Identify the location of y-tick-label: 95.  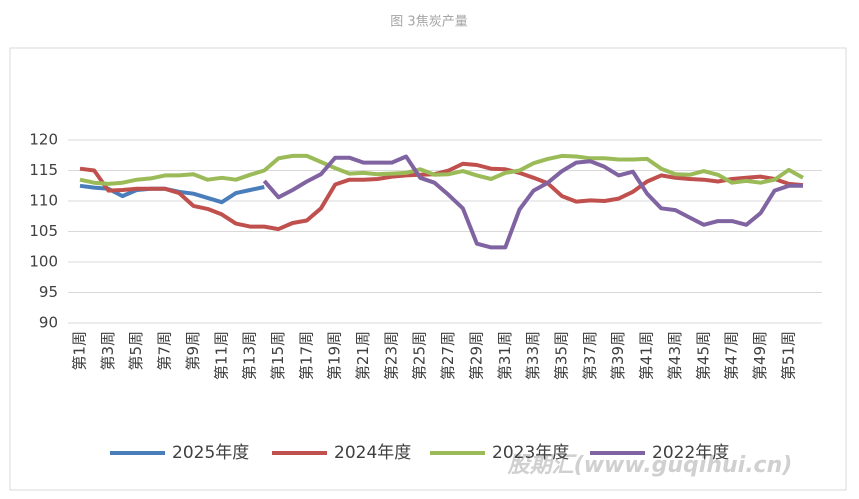
(48, 292).